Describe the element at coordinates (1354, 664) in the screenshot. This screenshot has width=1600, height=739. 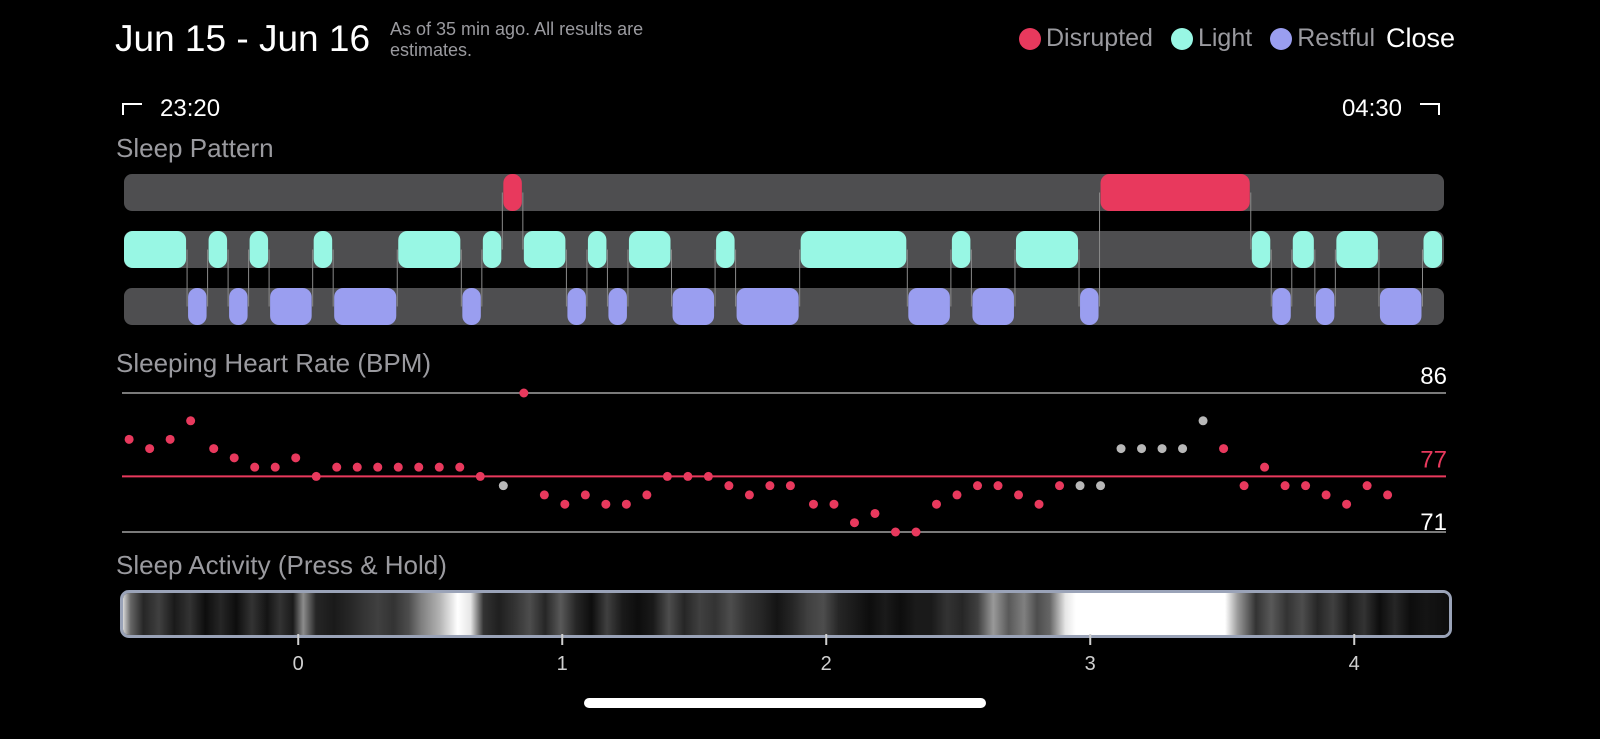
I see `axis-tick-label: 4` at that location.